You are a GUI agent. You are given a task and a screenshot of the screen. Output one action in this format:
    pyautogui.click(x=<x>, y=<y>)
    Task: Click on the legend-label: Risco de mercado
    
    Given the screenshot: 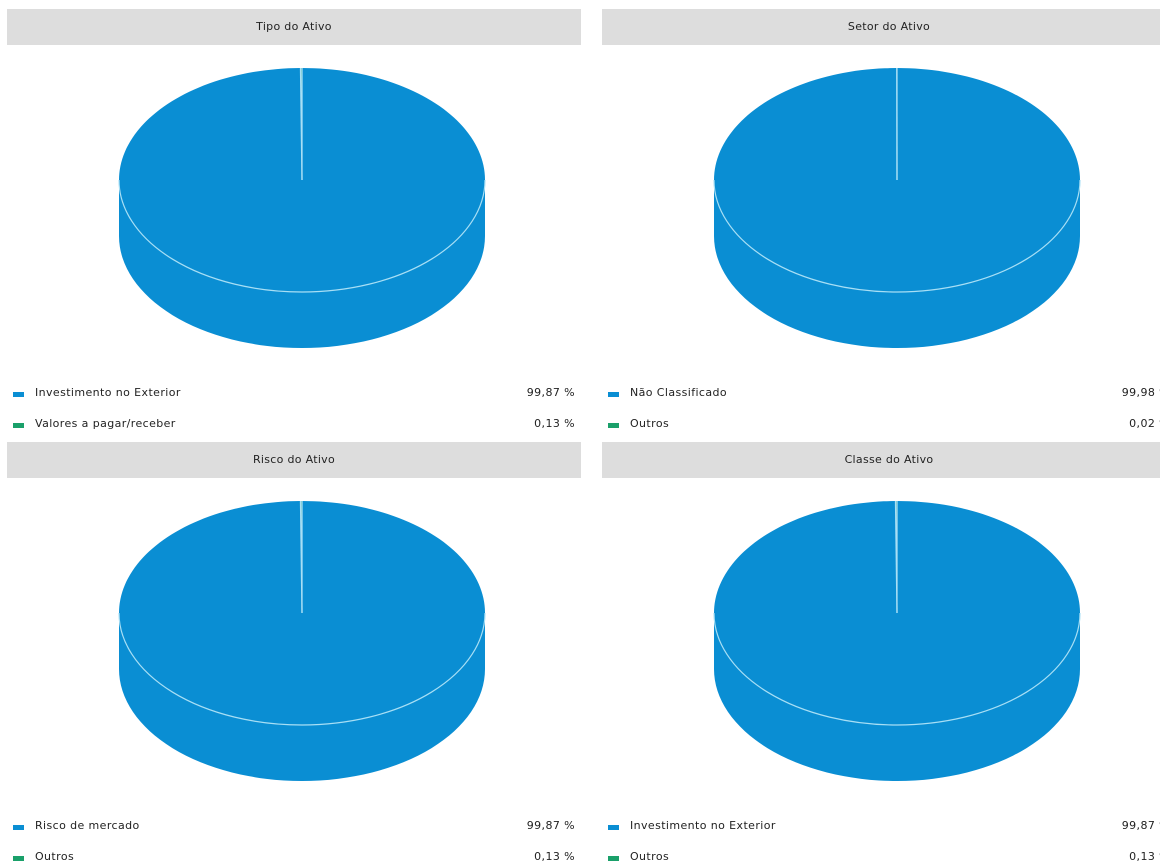 What is the action you would take?
    pyautogui.click(x=87, y=825)
    